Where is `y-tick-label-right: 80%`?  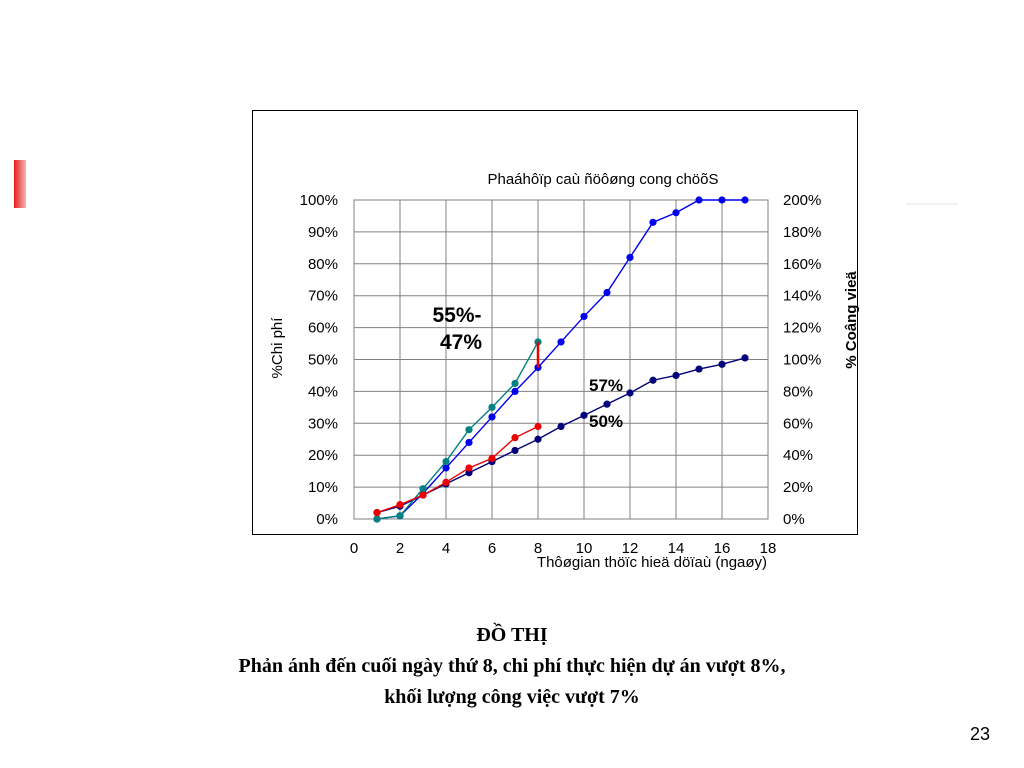
y-tick-label-right: 80% is located at coordinates (798, 391).